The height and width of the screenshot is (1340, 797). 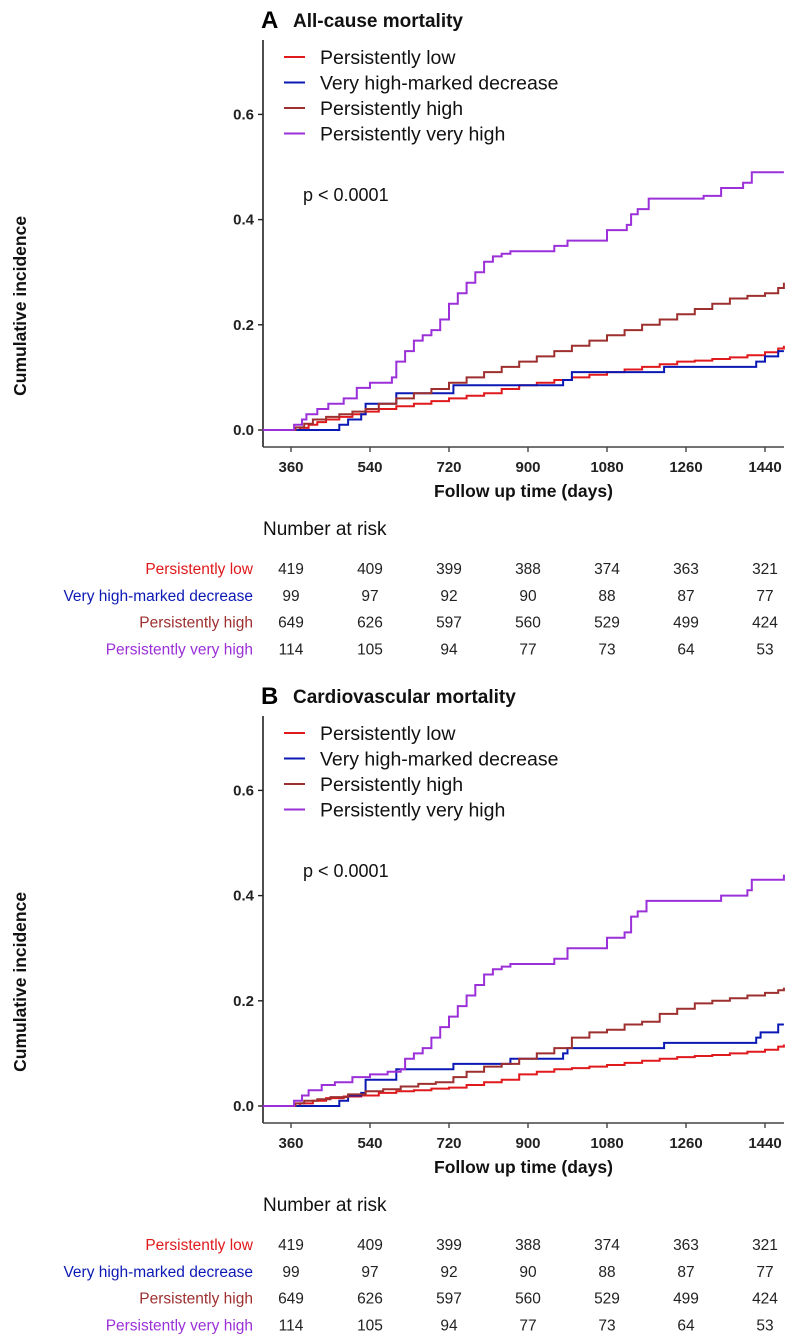 What do you see at coordinates (388, 734) in the screenshot?
I see `legend-label-persistently-low: Persistently low` at bounding box center [388, 734].